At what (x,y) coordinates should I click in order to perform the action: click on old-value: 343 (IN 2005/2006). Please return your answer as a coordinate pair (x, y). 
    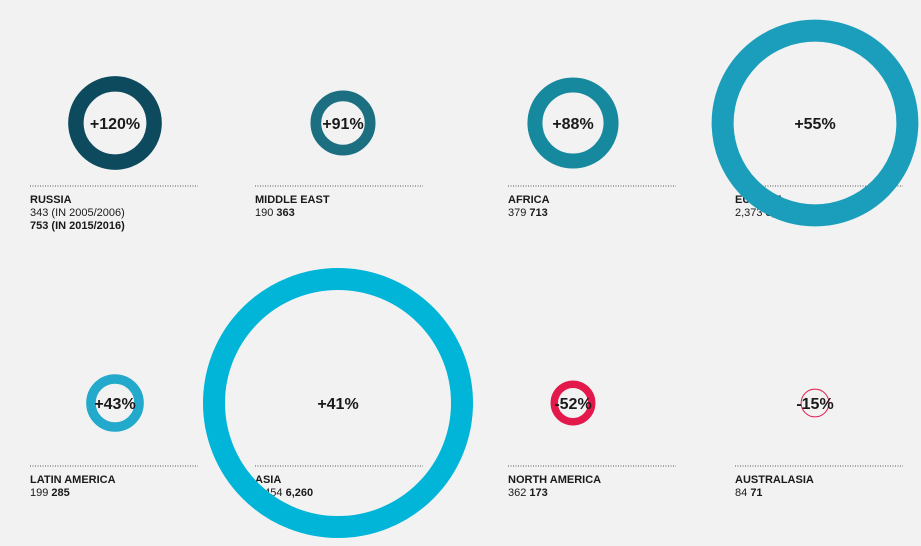
    Looking at the image, I should click on (77, 213).